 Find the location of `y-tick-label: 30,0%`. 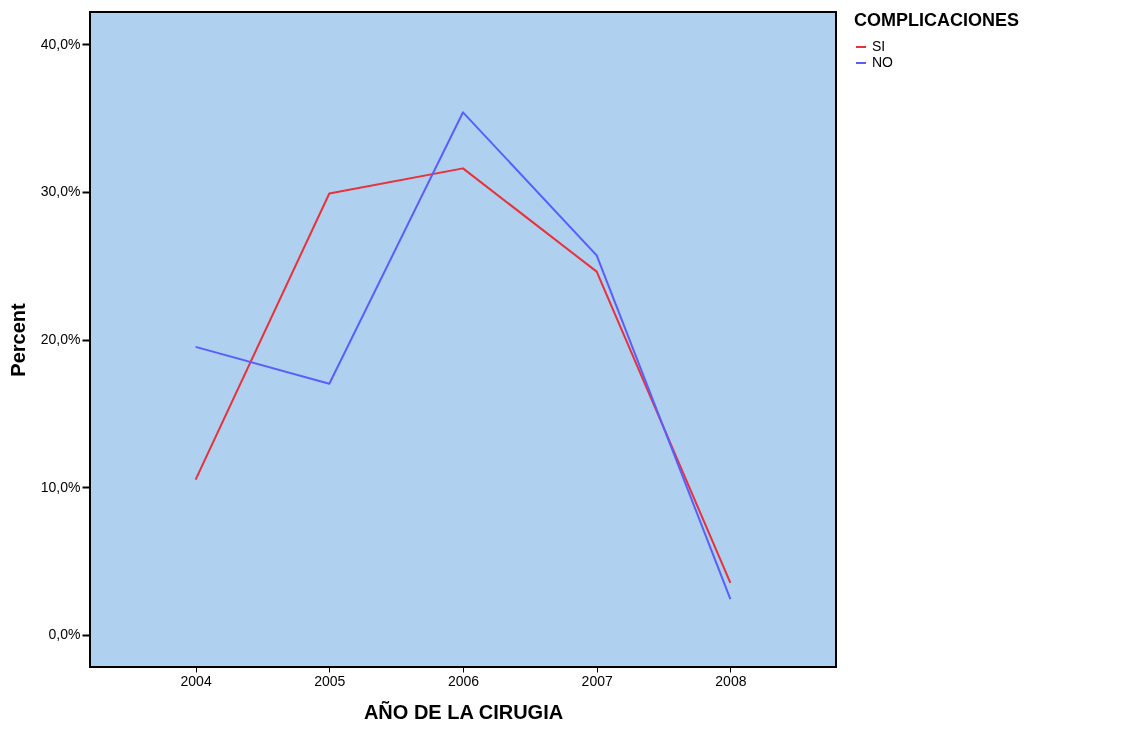

y-tick-label: 30,0% is located at coordinates (60, 191).